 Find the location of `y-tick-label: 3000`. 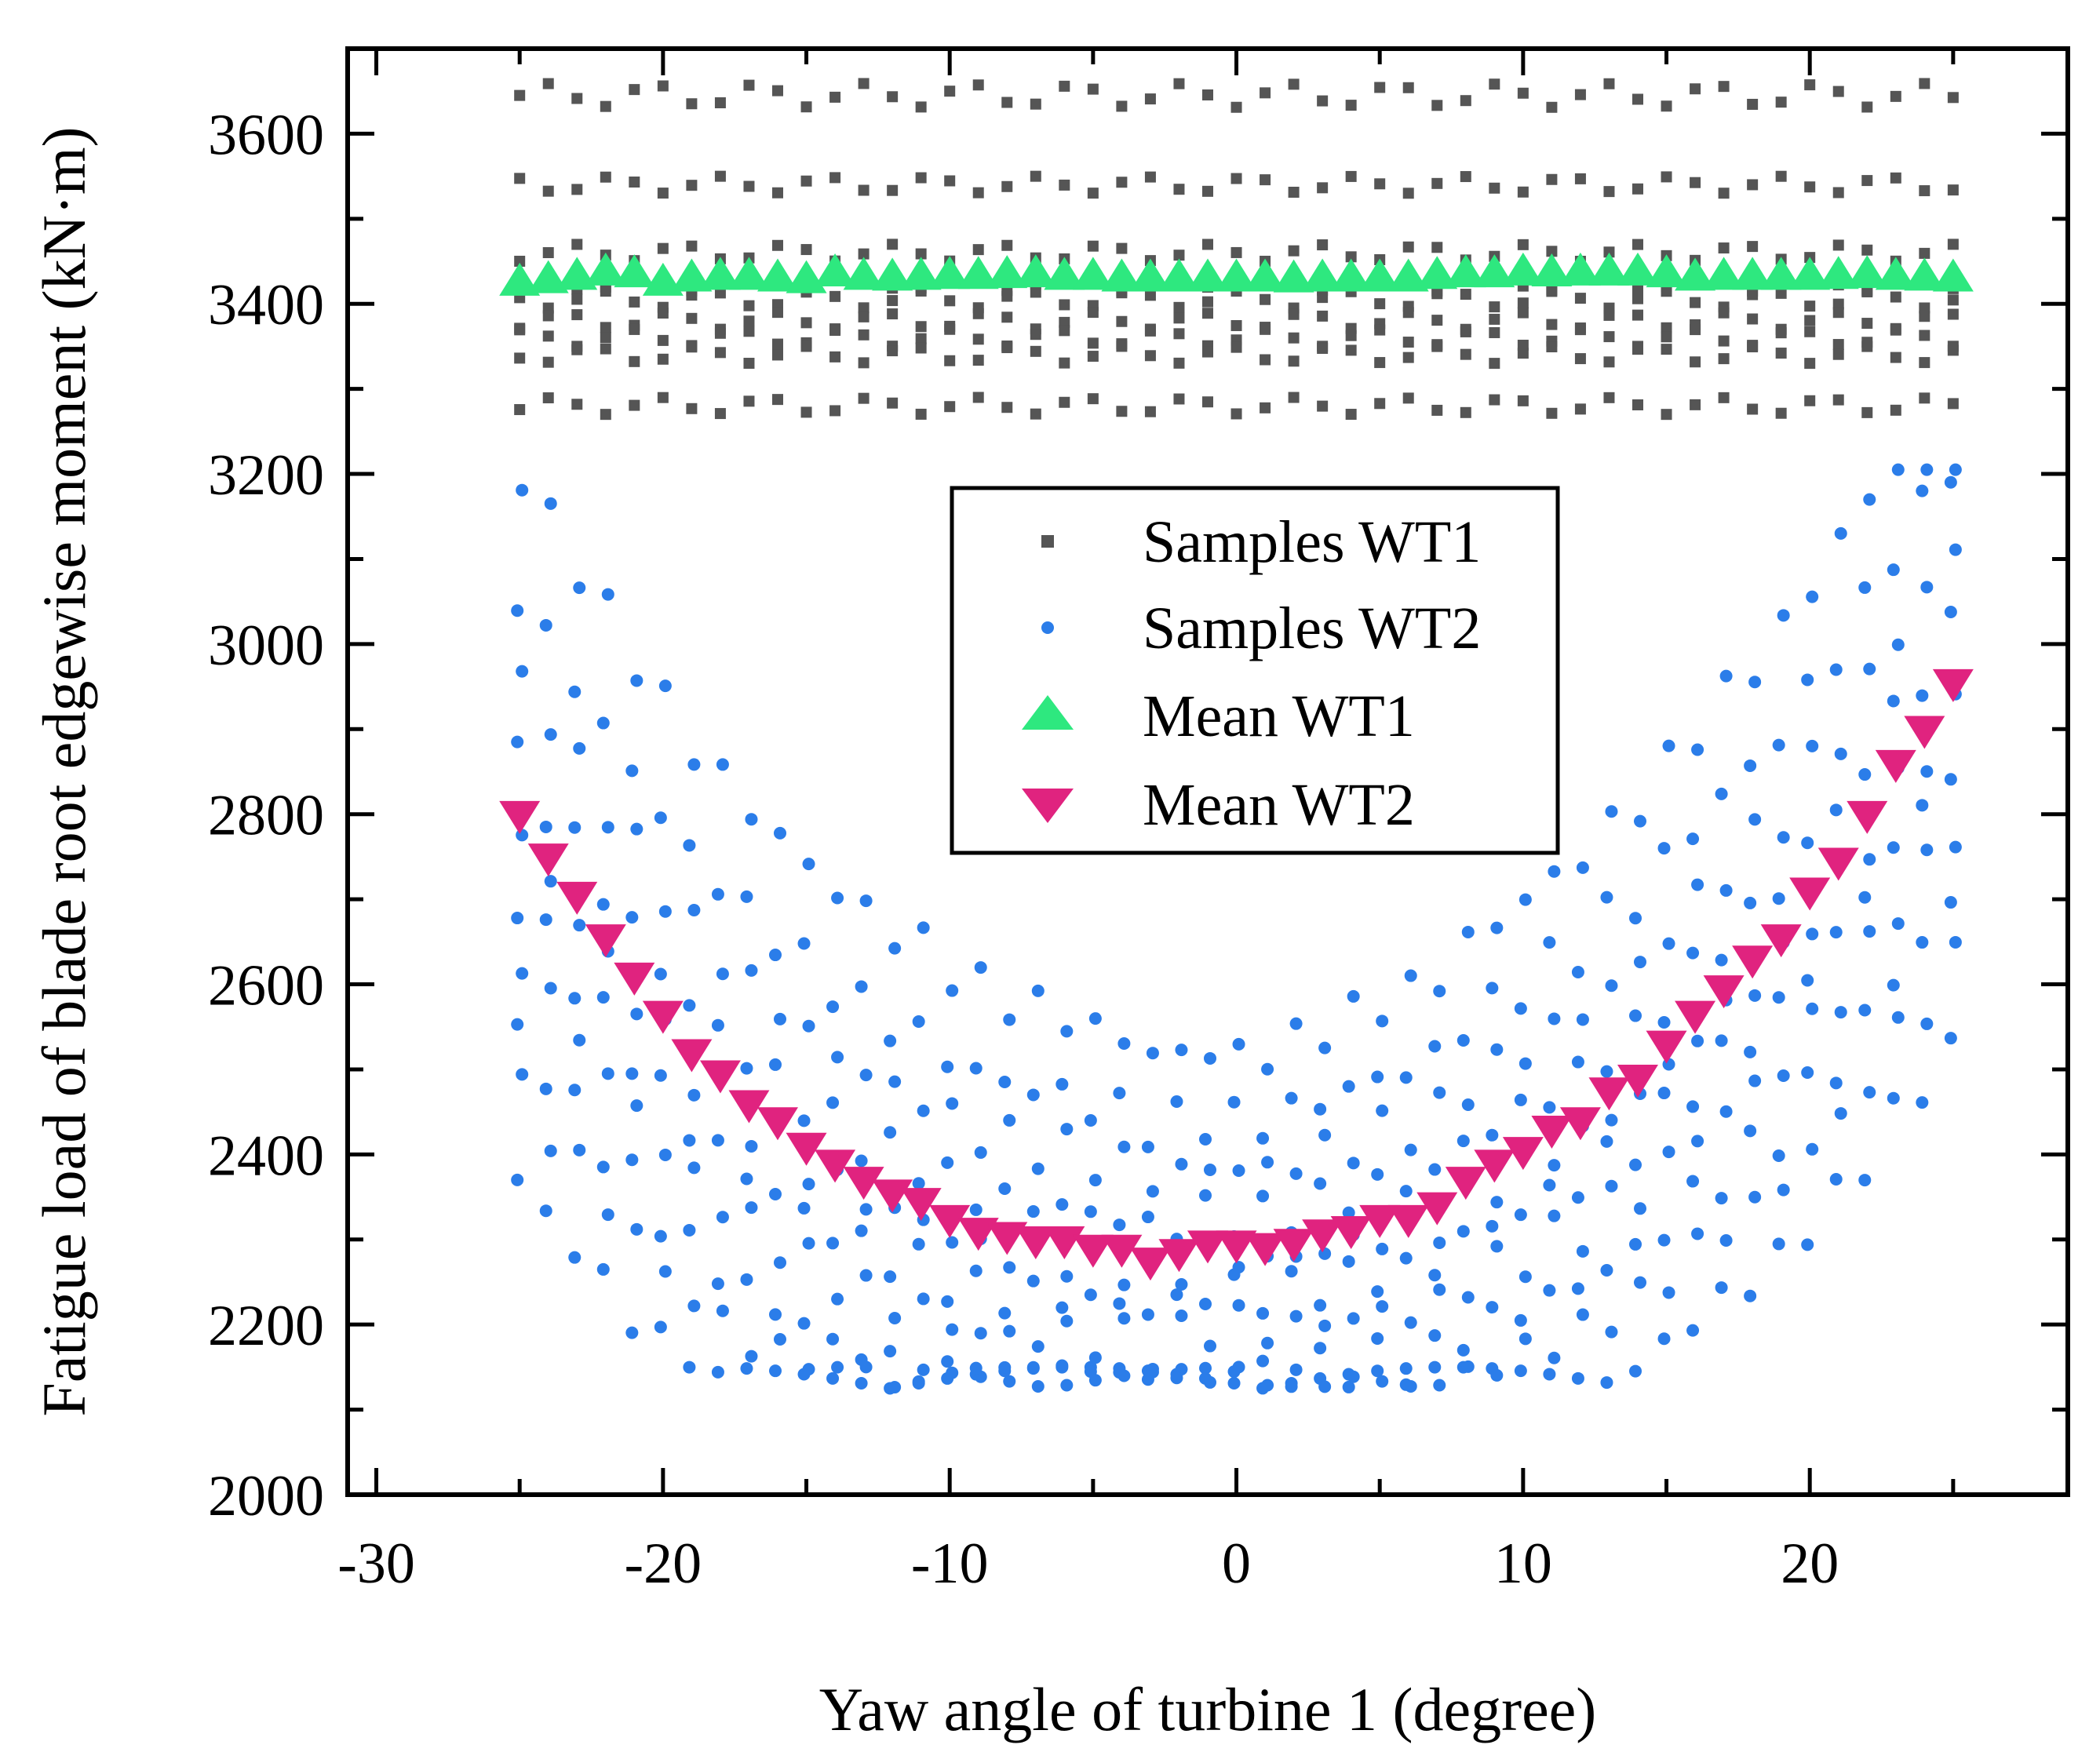

y-tick-label: 3000 is located at coordinates (266, 646).